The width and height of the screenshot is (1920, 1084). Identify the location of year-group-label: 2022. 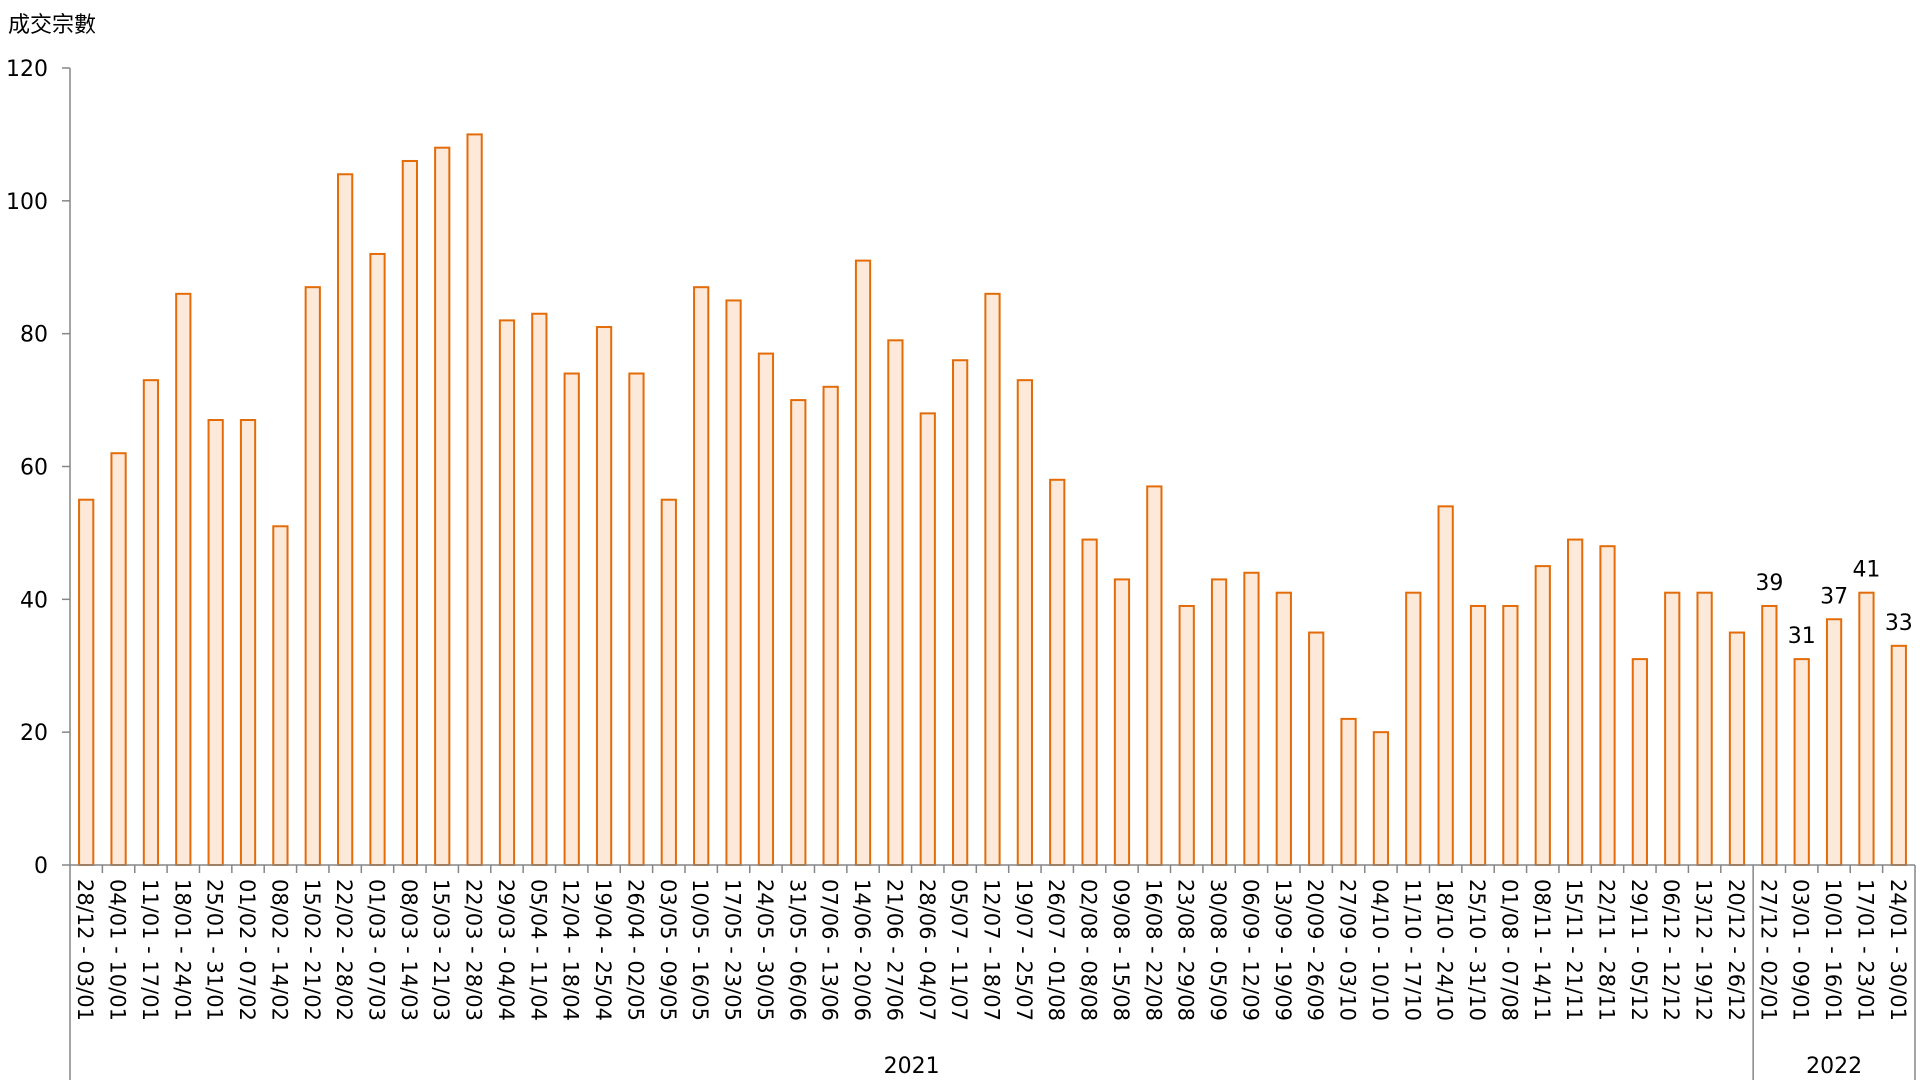
(1834, 1066).